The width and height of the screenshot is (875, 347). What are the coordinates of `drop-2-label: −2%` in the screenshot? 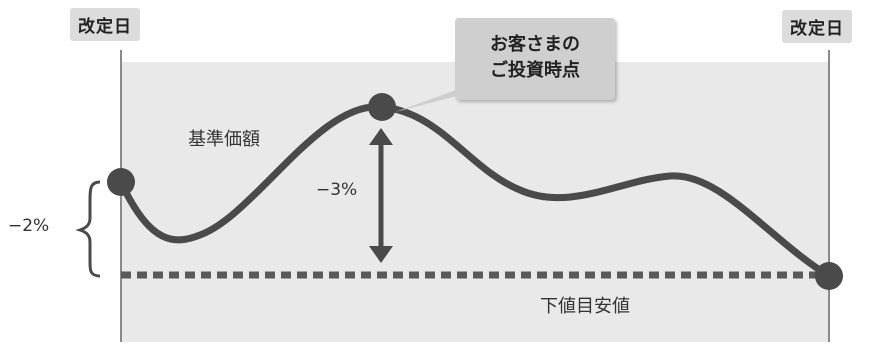 It's located at (29, 226).